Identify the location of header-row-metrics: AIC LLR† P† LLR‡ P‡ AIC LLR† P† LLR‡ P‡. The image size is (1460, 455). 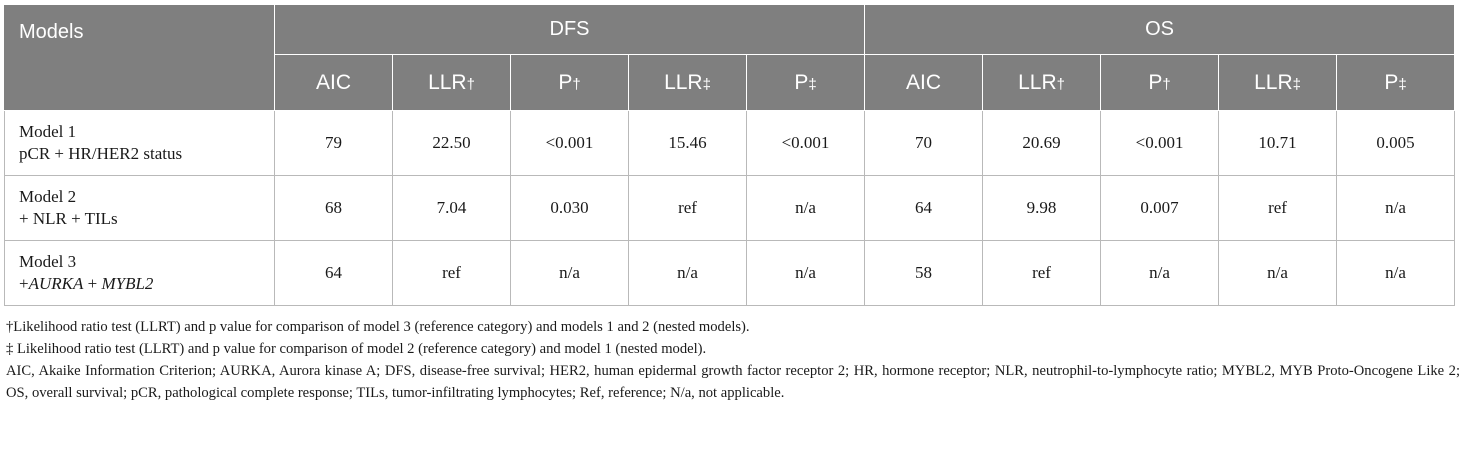
(730, 82).